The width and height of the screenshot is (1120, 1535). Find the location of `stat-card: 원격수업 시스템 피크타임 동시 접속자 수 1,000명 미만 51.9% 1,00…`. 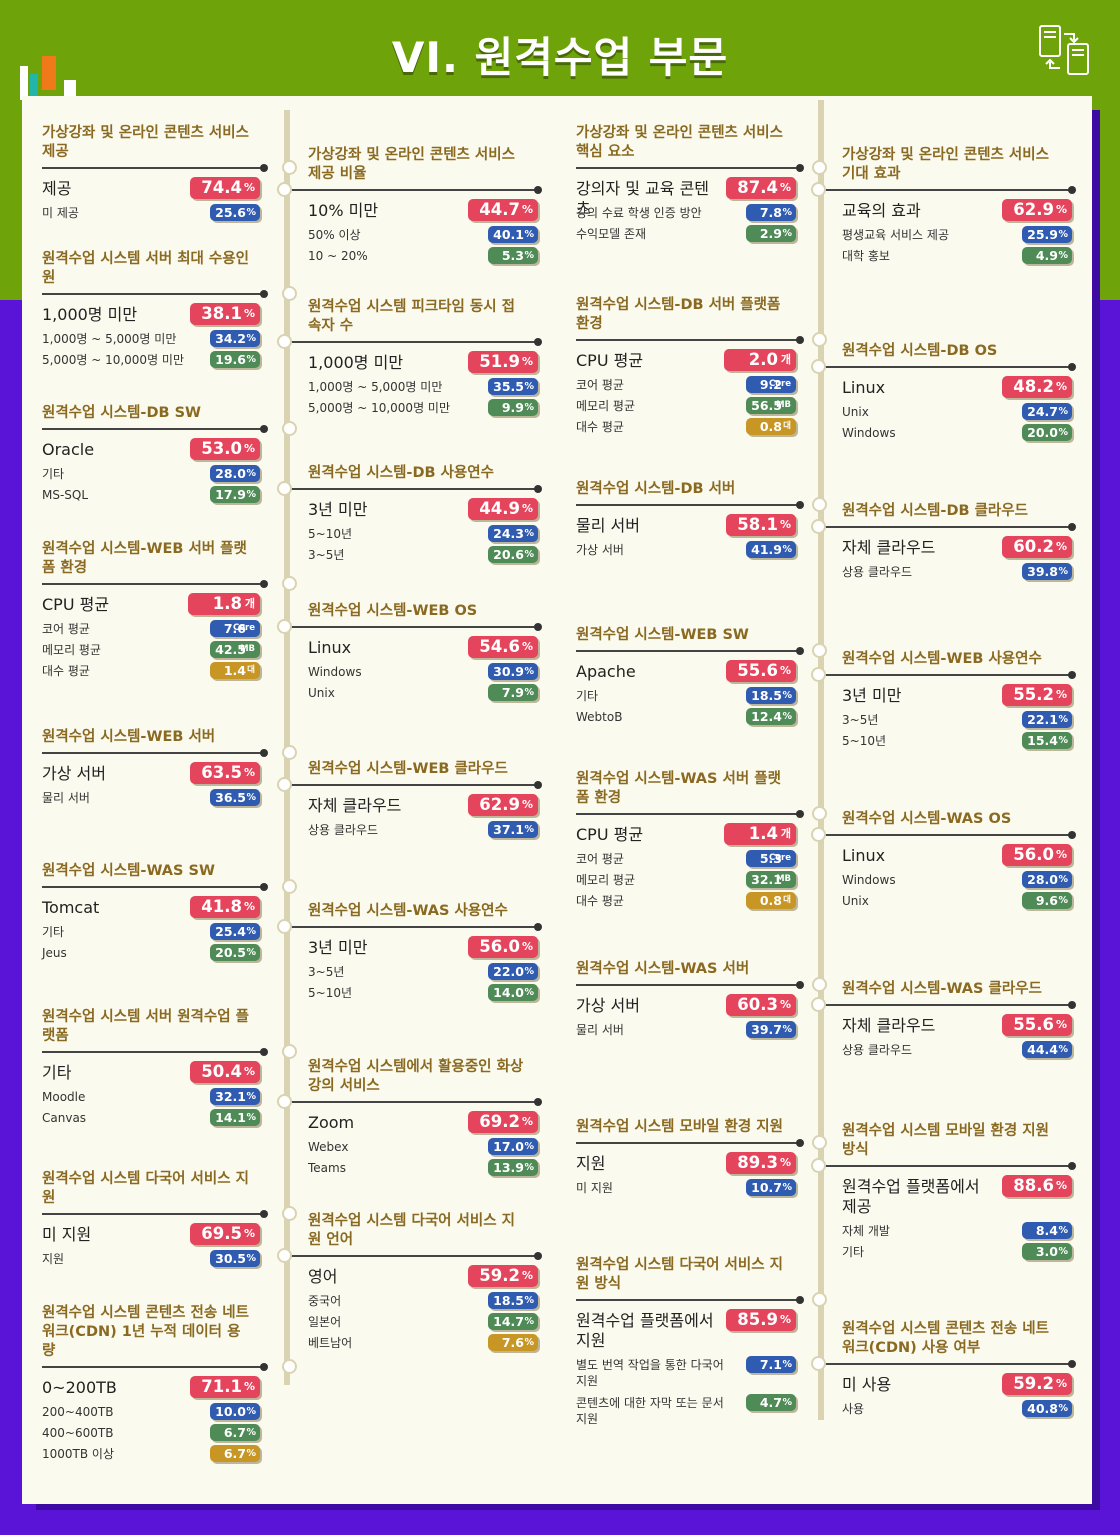

stat-card: 원격수업 시스템 피크타임 동시 접속자 수 1,000명 미만 51.9% 1,00… is located at coordinates (409, 357).